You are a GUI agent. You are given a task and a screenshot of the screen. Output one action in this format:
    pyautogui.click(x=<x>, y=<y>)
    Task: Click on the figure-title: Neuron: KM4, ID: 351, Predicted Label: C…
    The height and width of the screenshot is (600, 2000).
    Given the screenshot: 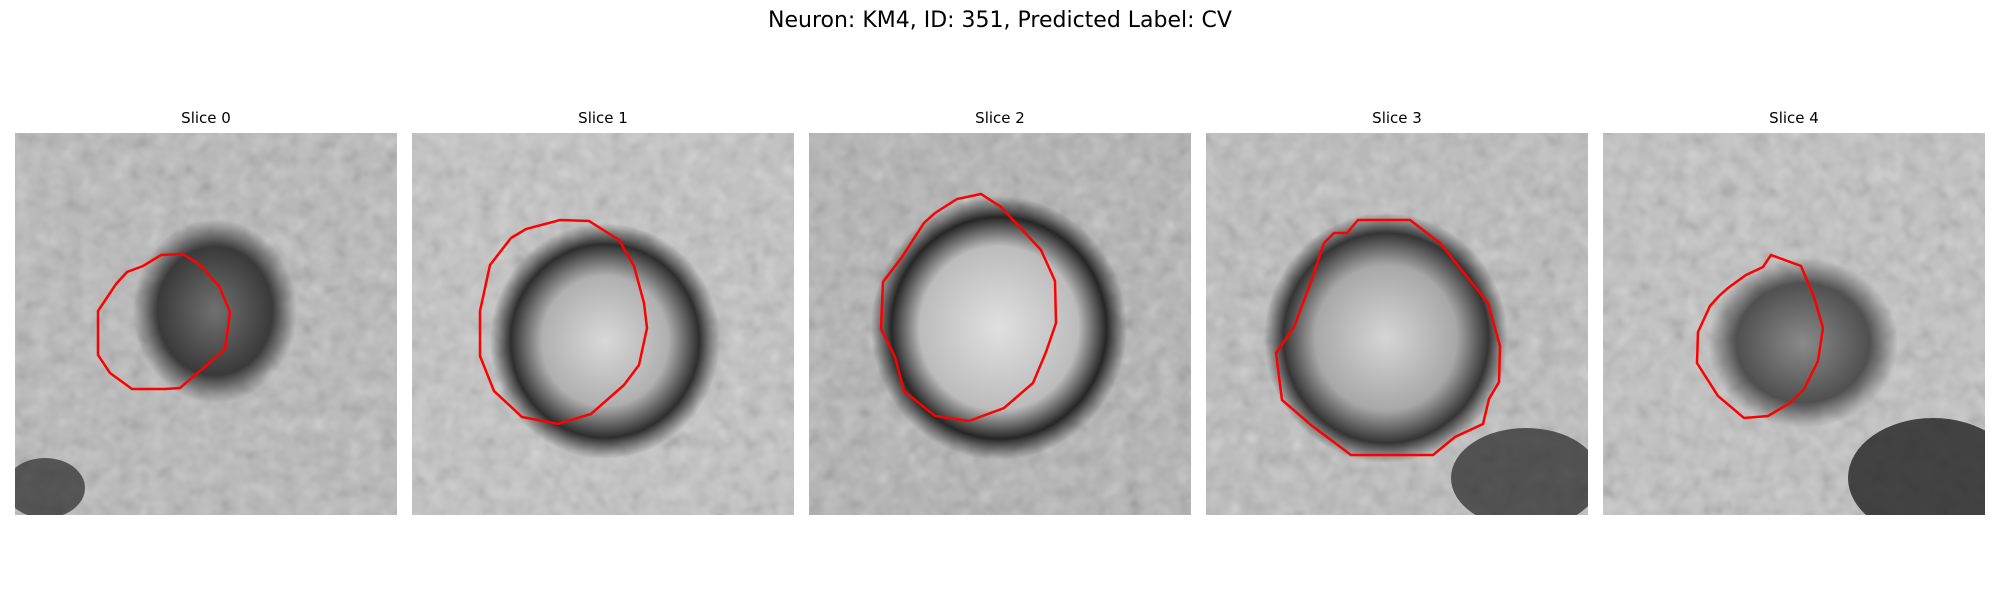 What is the action you would take?
    pyautogui.click(x=1000, y=20)
    